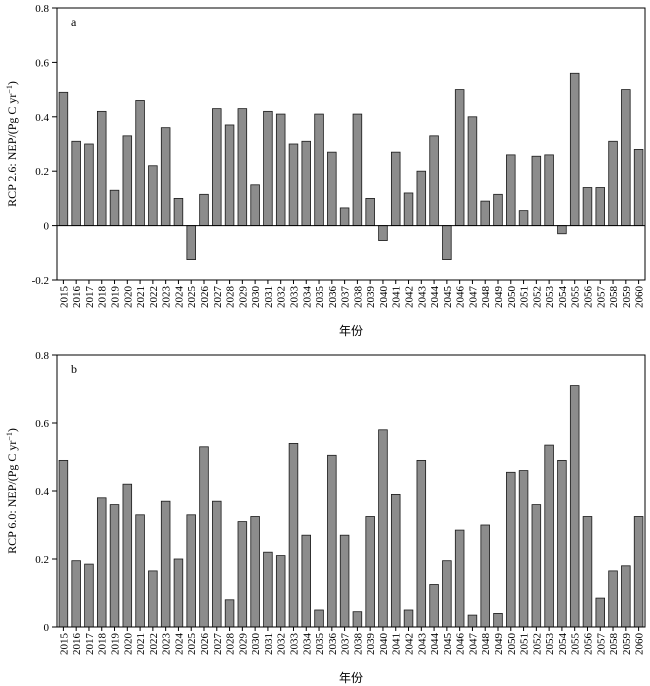 The height and width of the screenshot is (686, 650). What do you see at coordinates (472, 621) in the screenshot?
I see `bar-2047` at bounding box center [472, 621].